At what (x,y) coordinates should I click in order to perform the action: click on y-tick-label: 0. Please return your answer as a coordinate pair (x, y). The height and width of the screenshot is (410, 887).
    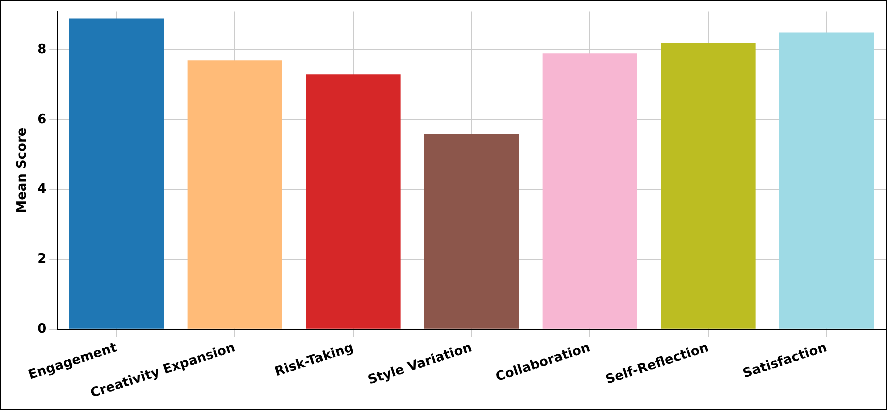
    Looking at the image, I should click on (42, 329).